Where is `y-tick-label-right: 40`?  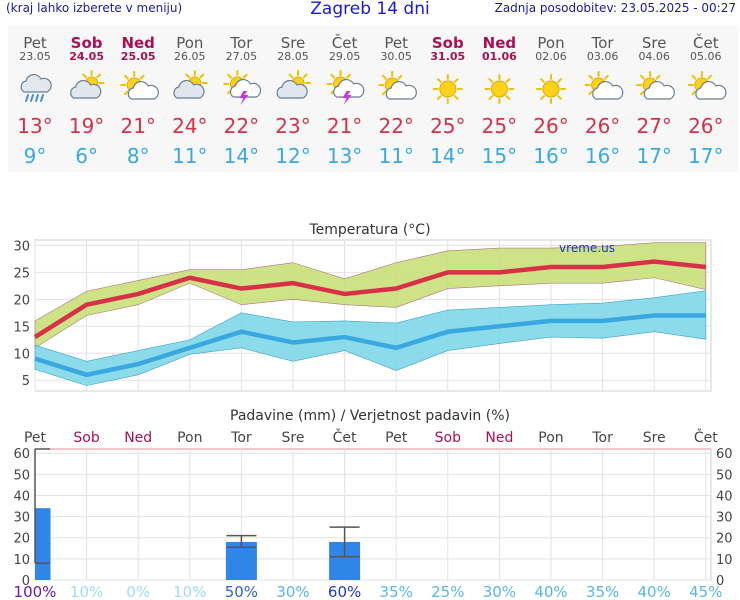 y-tick-label-right: 40 is located at coordinates (724, 496).